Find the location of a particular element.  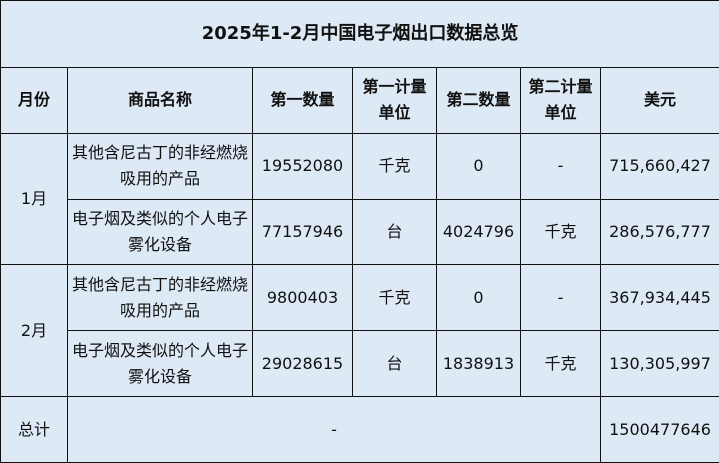

month-cell: 1月 is located at coordinates (34, 199).